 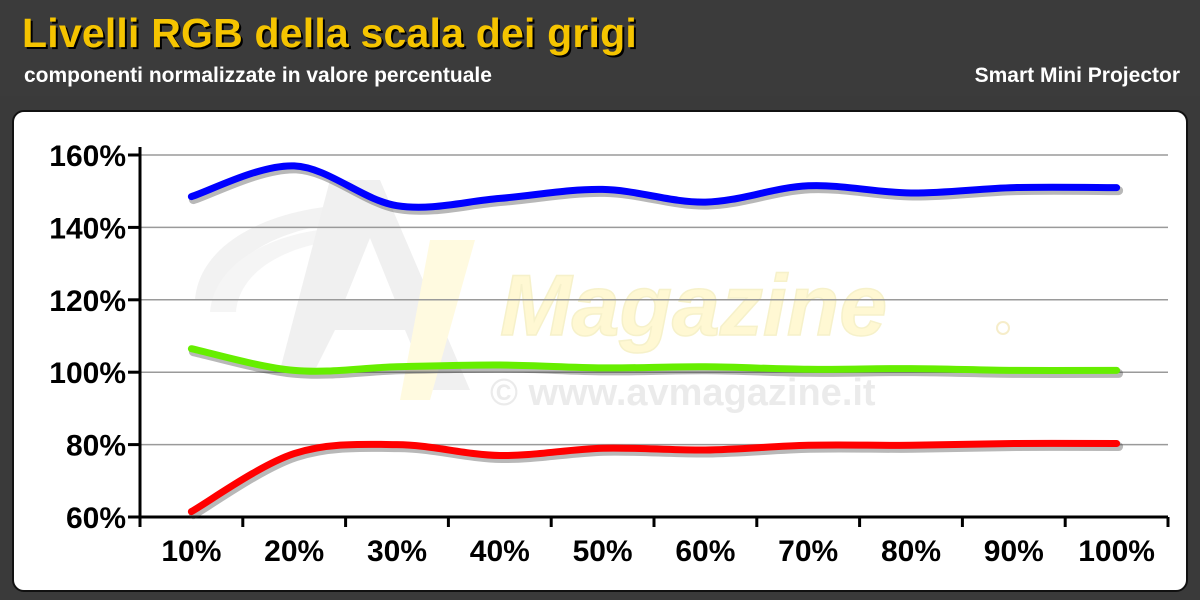 I want to click on watermark-brand: Magazine, so click(x=693, y=306).